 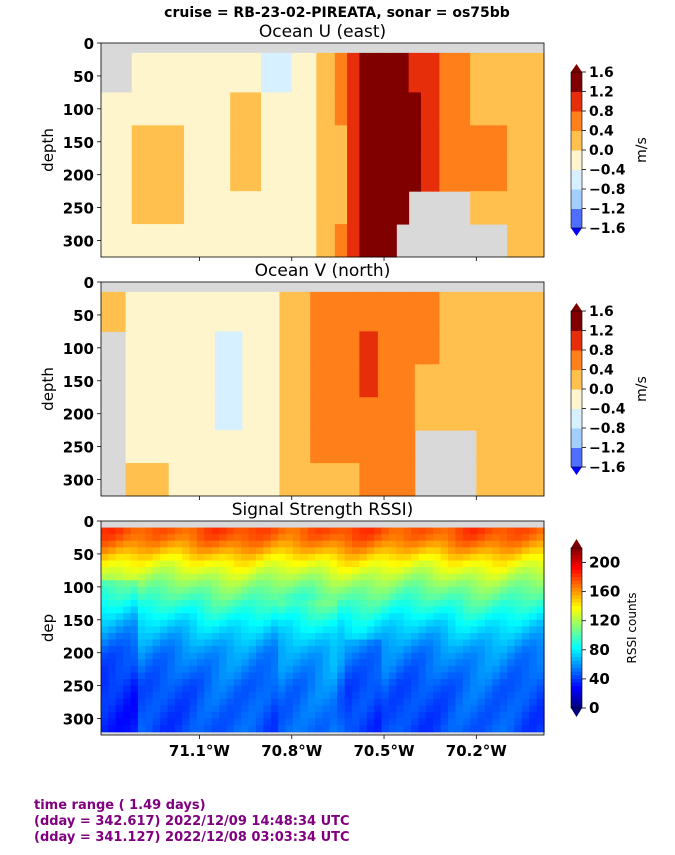 What do you see at coordinates (576, 68) in the screenshot?
I see `colorbar-extend-max` at bounding box center [576, 68].